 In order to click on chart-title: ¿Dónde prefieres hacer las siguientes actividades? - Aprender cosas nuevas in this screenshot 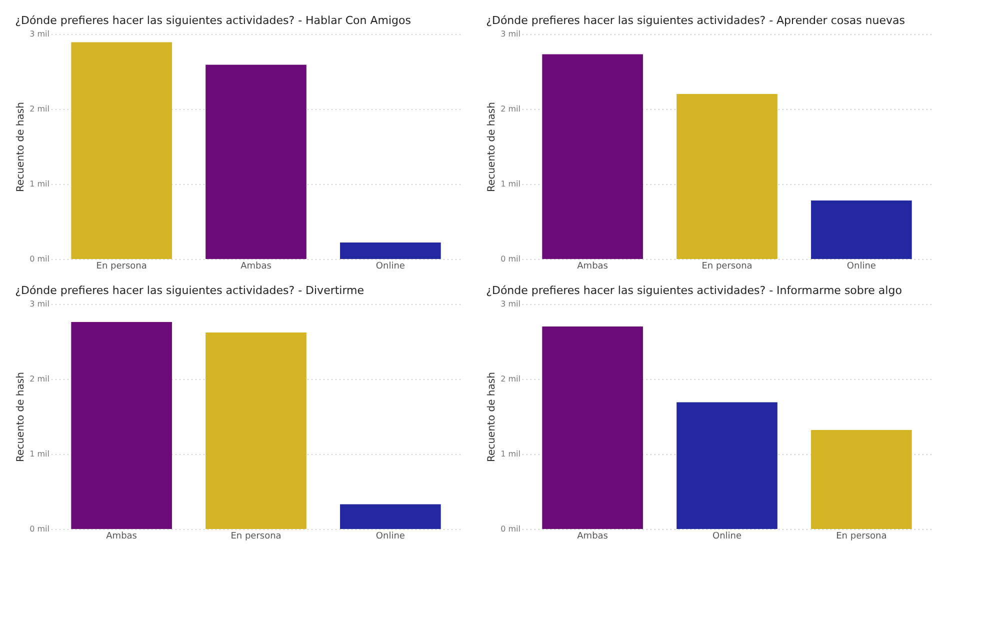, I will do `click(696, 20)`.